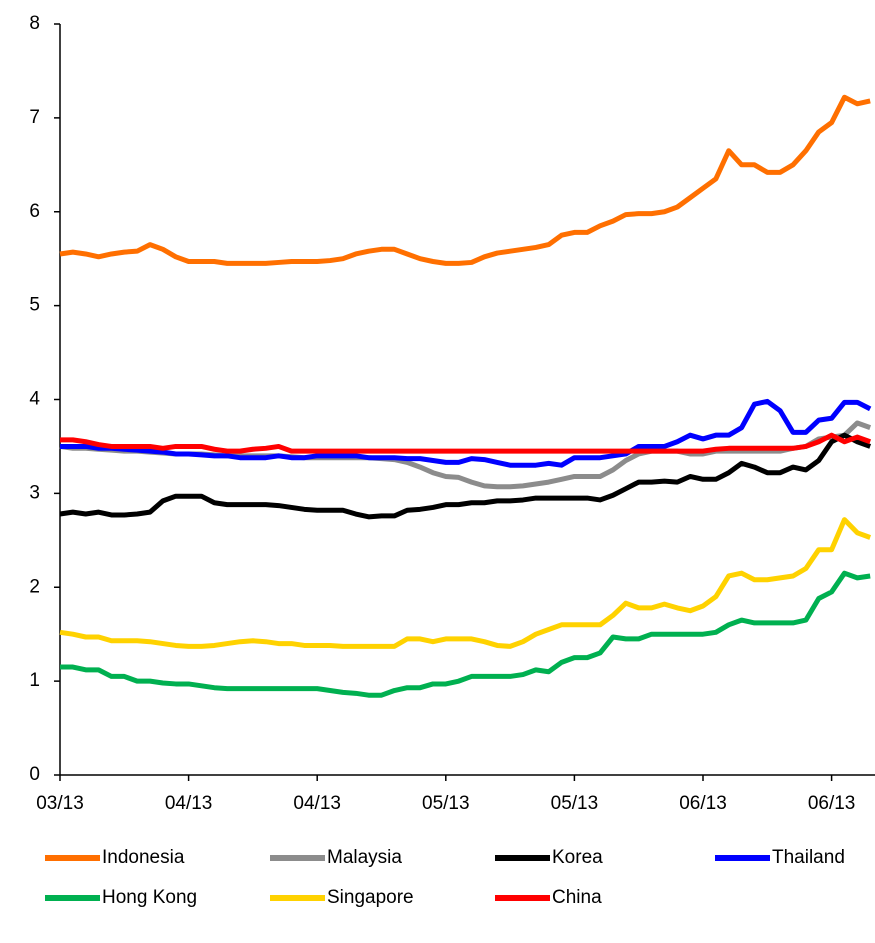 The width and height of the screenshot is (875, 943). Describe the element at coordinates (34, 23) in the screenshot. I see `y-tick-label: 8` at that location.